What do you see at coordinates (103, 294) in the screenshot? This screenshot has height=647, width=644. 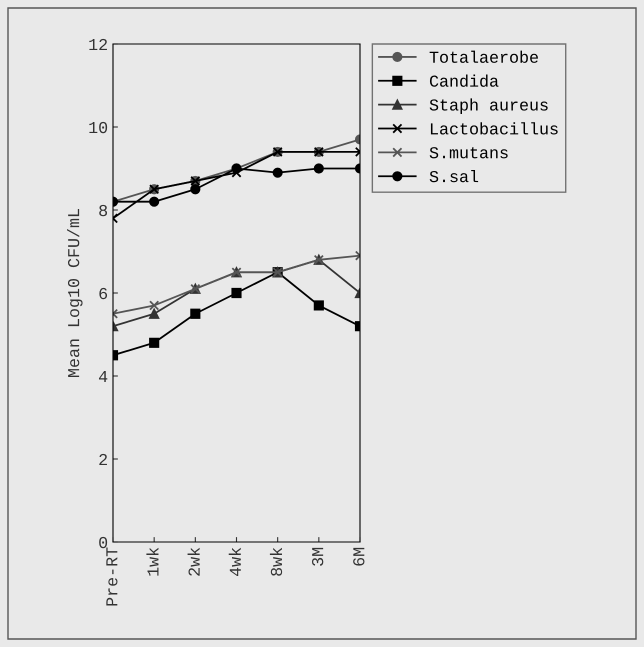 I see `y-tick-label: 6` at bounding box center [103, 294].